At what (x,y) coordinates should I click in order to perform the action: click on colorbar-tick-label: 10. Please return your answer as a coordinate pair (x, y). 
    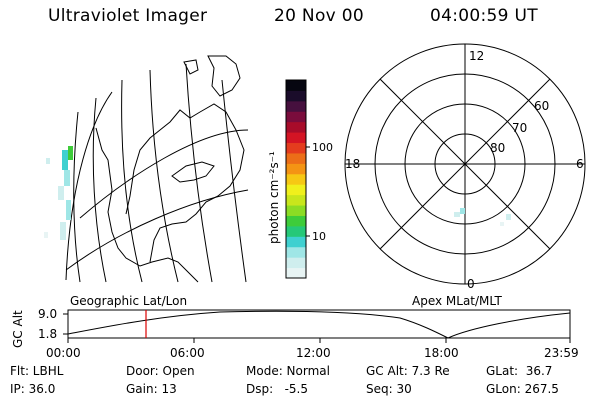
    Looking at the image, I should click on (319, 236).